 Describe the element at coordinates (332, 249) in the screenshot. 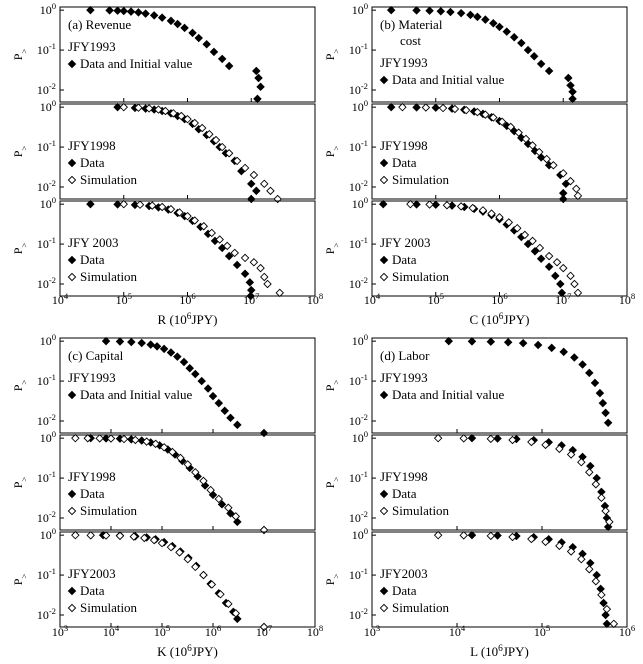

I see `y-axis-label: P>` at that location.